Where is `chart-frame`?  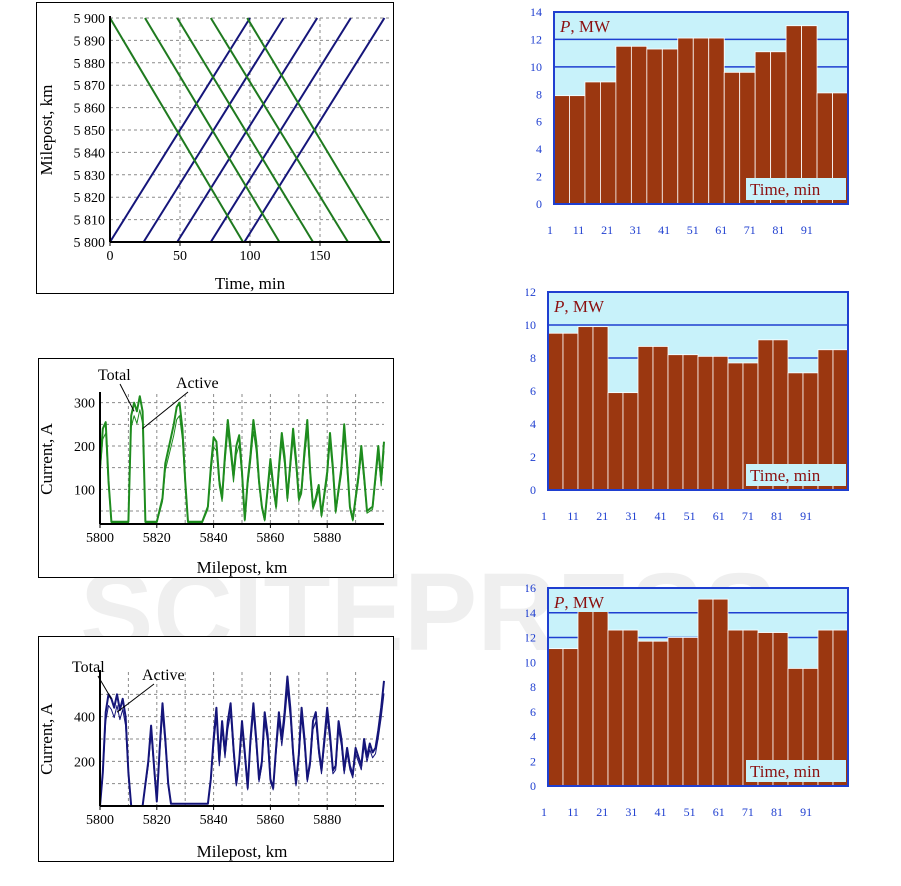
chart-frame is located at coordinates (215, 148).